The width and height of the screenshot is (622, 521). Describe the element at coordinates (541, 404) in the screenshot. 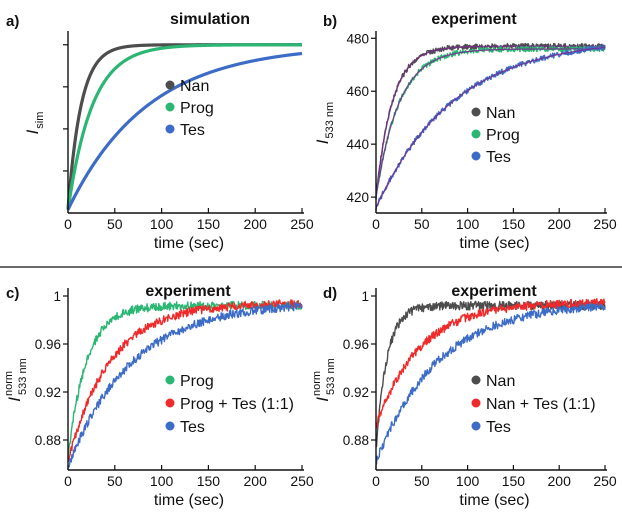

I see `legend-label: Nan + Tes (1:1)` at that location.